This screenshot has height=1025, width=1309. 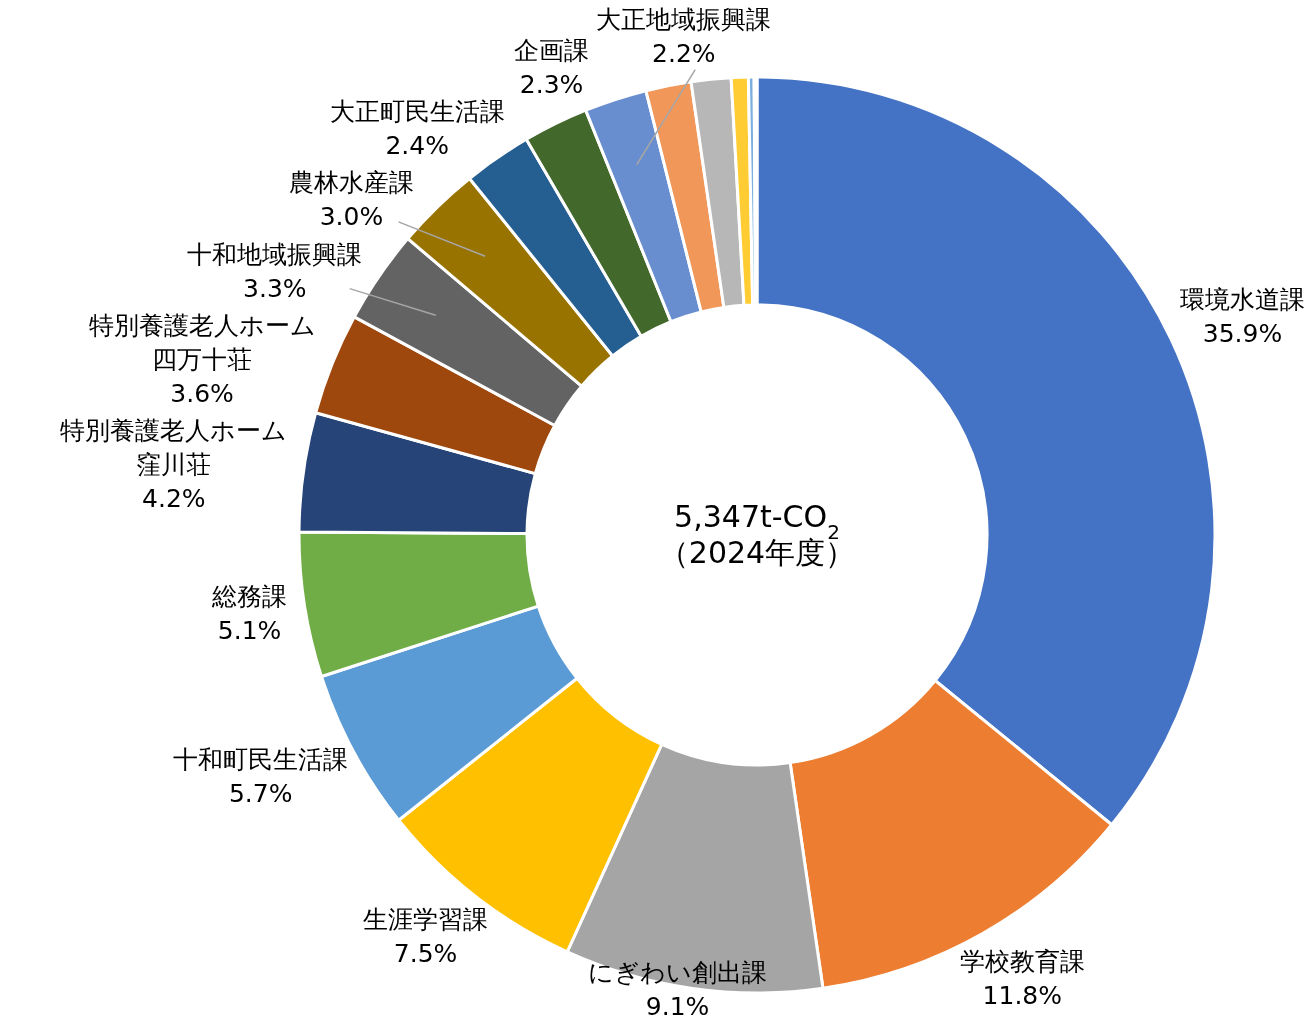 What do you see at coordinates (417, 111) in the screenshot?
I see `slice-label: 大正町民生活課` at bounding box center [417, 111].